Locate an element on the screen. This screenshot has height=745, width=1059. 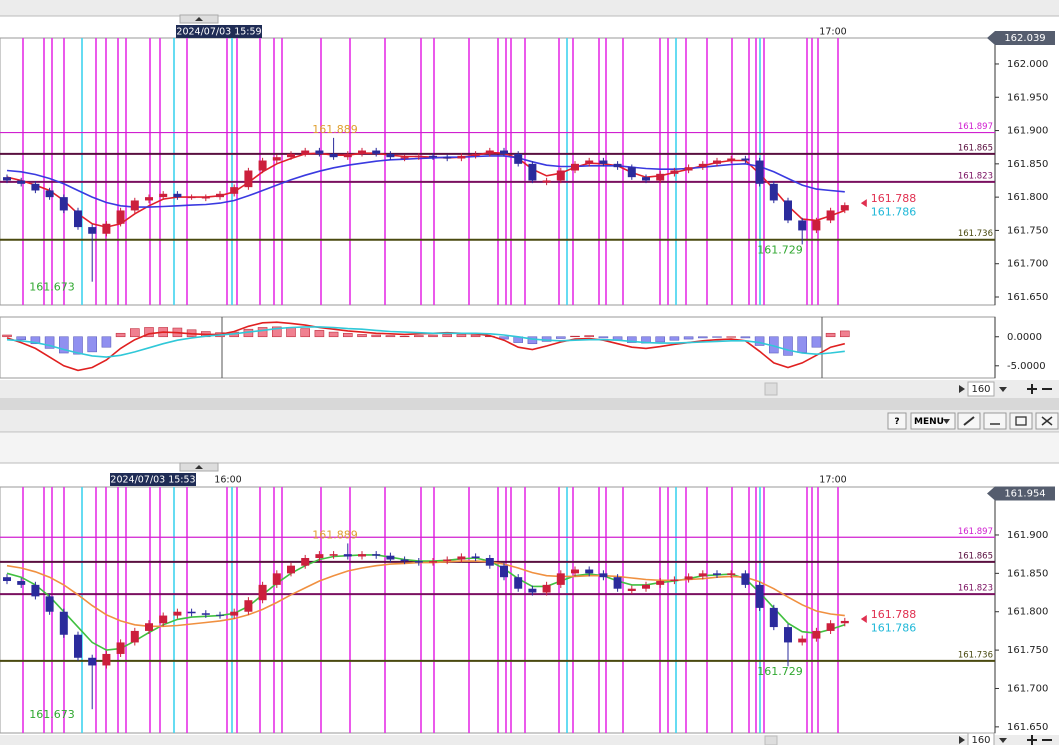
bottom-strip is located at coordinates (529, 448).